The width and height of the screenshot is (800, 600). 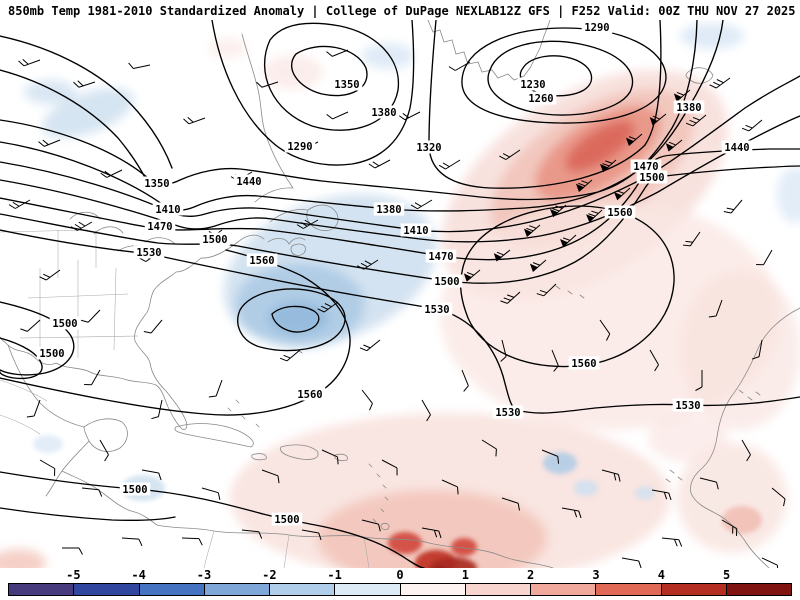 I want to click on colorbar-tick: -1, so click(x=334, y=575).